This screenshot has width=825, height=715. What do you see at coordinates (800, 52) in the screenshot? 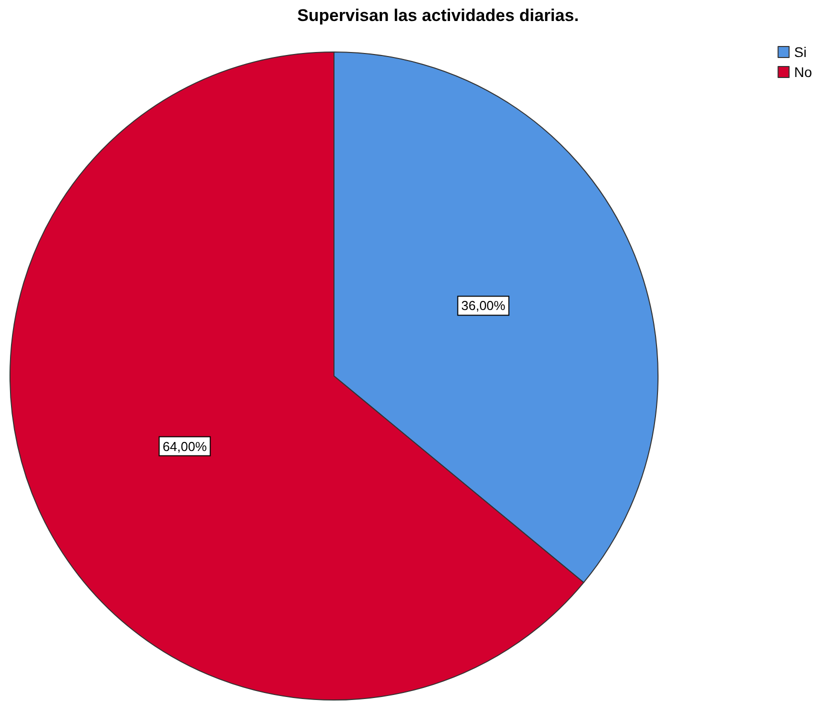
I see `legend-label: Si` at bounding box center [800, 52].